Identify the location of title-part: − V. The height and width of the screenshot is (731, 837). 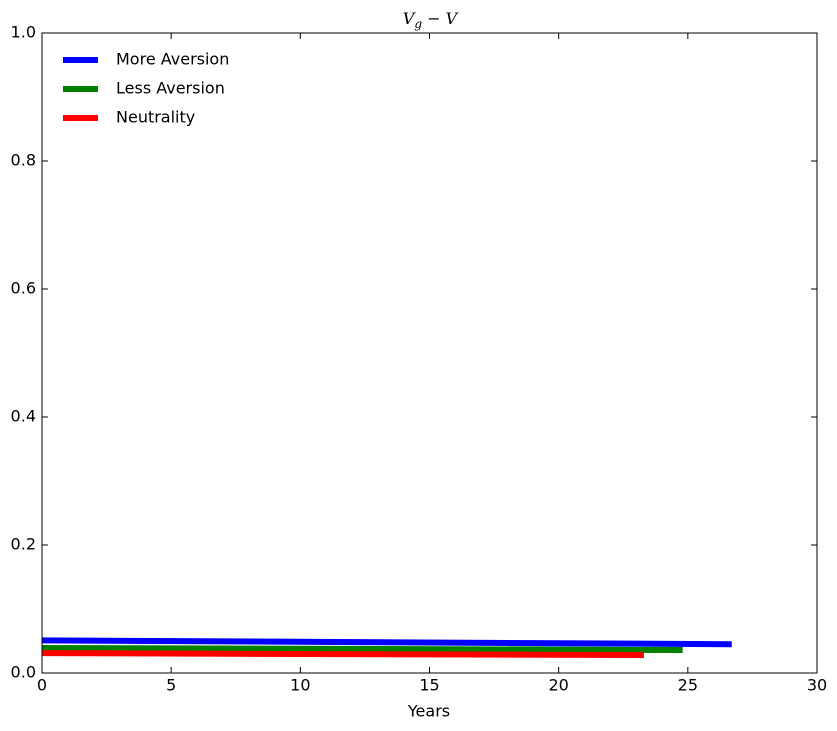
(440, 18).